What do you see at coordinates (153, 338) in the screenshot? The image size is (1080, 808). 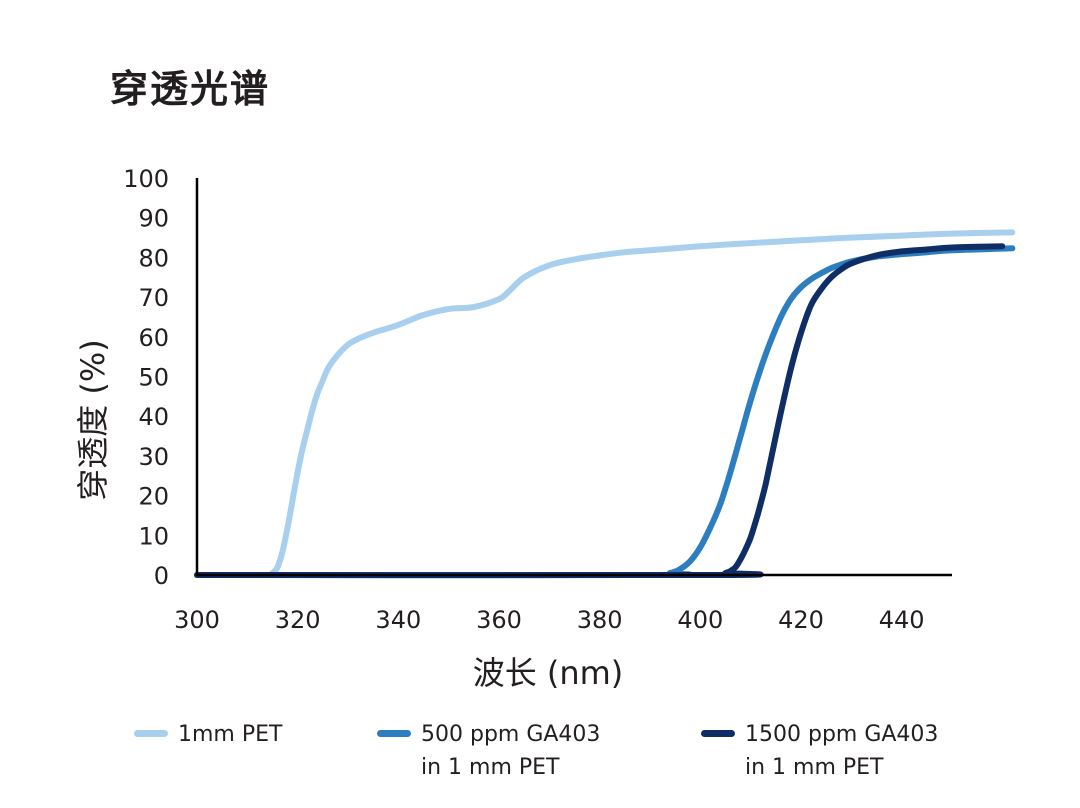 I see `y-tick-label: 60` at bounding box center [153, 338].